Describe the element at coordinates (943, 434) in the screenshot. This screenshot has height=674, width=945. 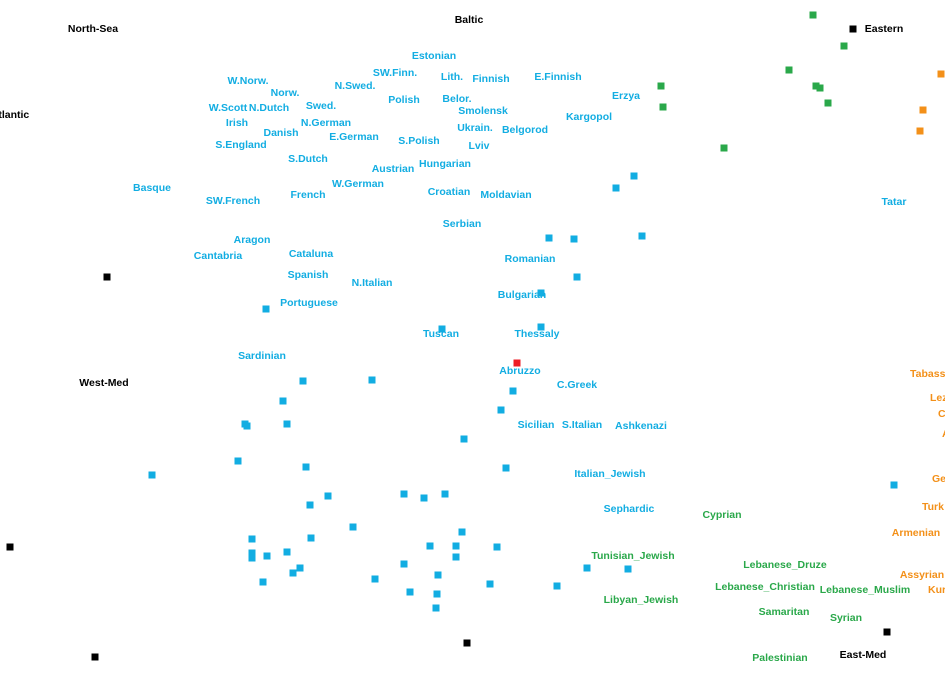
I see `point-label: A` at that location.